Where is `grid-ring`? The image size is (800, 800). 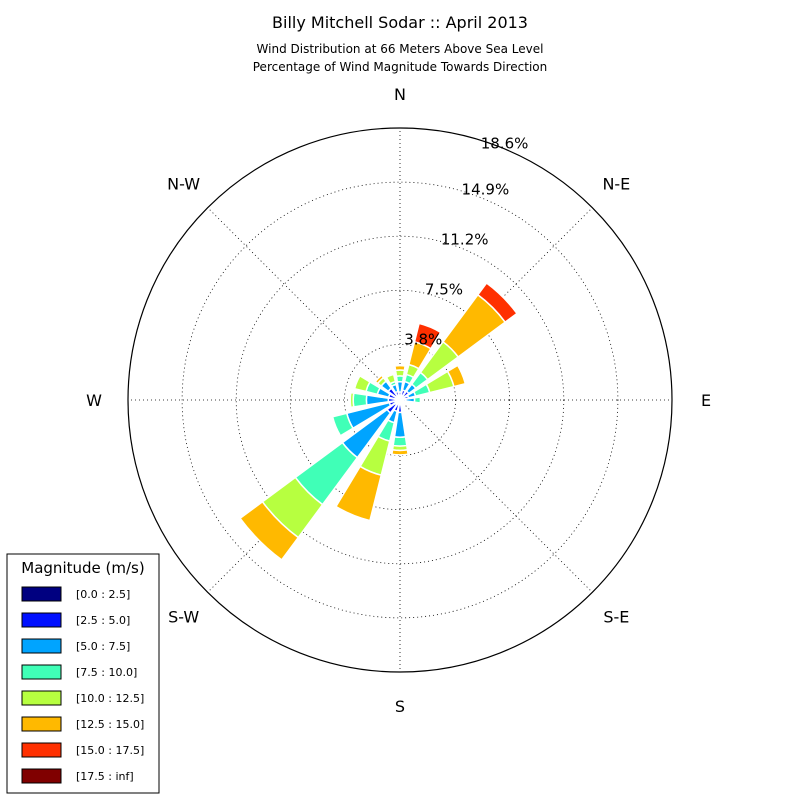 grid-ring is located at coordinates (400, 400).